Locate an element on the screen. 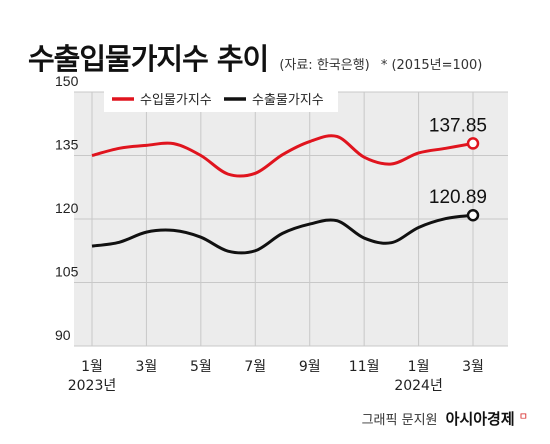  title-row: 수출입물가지수 추이 (자료: 한국은행) * (2015년=100) is located at coordinates (255, 57).